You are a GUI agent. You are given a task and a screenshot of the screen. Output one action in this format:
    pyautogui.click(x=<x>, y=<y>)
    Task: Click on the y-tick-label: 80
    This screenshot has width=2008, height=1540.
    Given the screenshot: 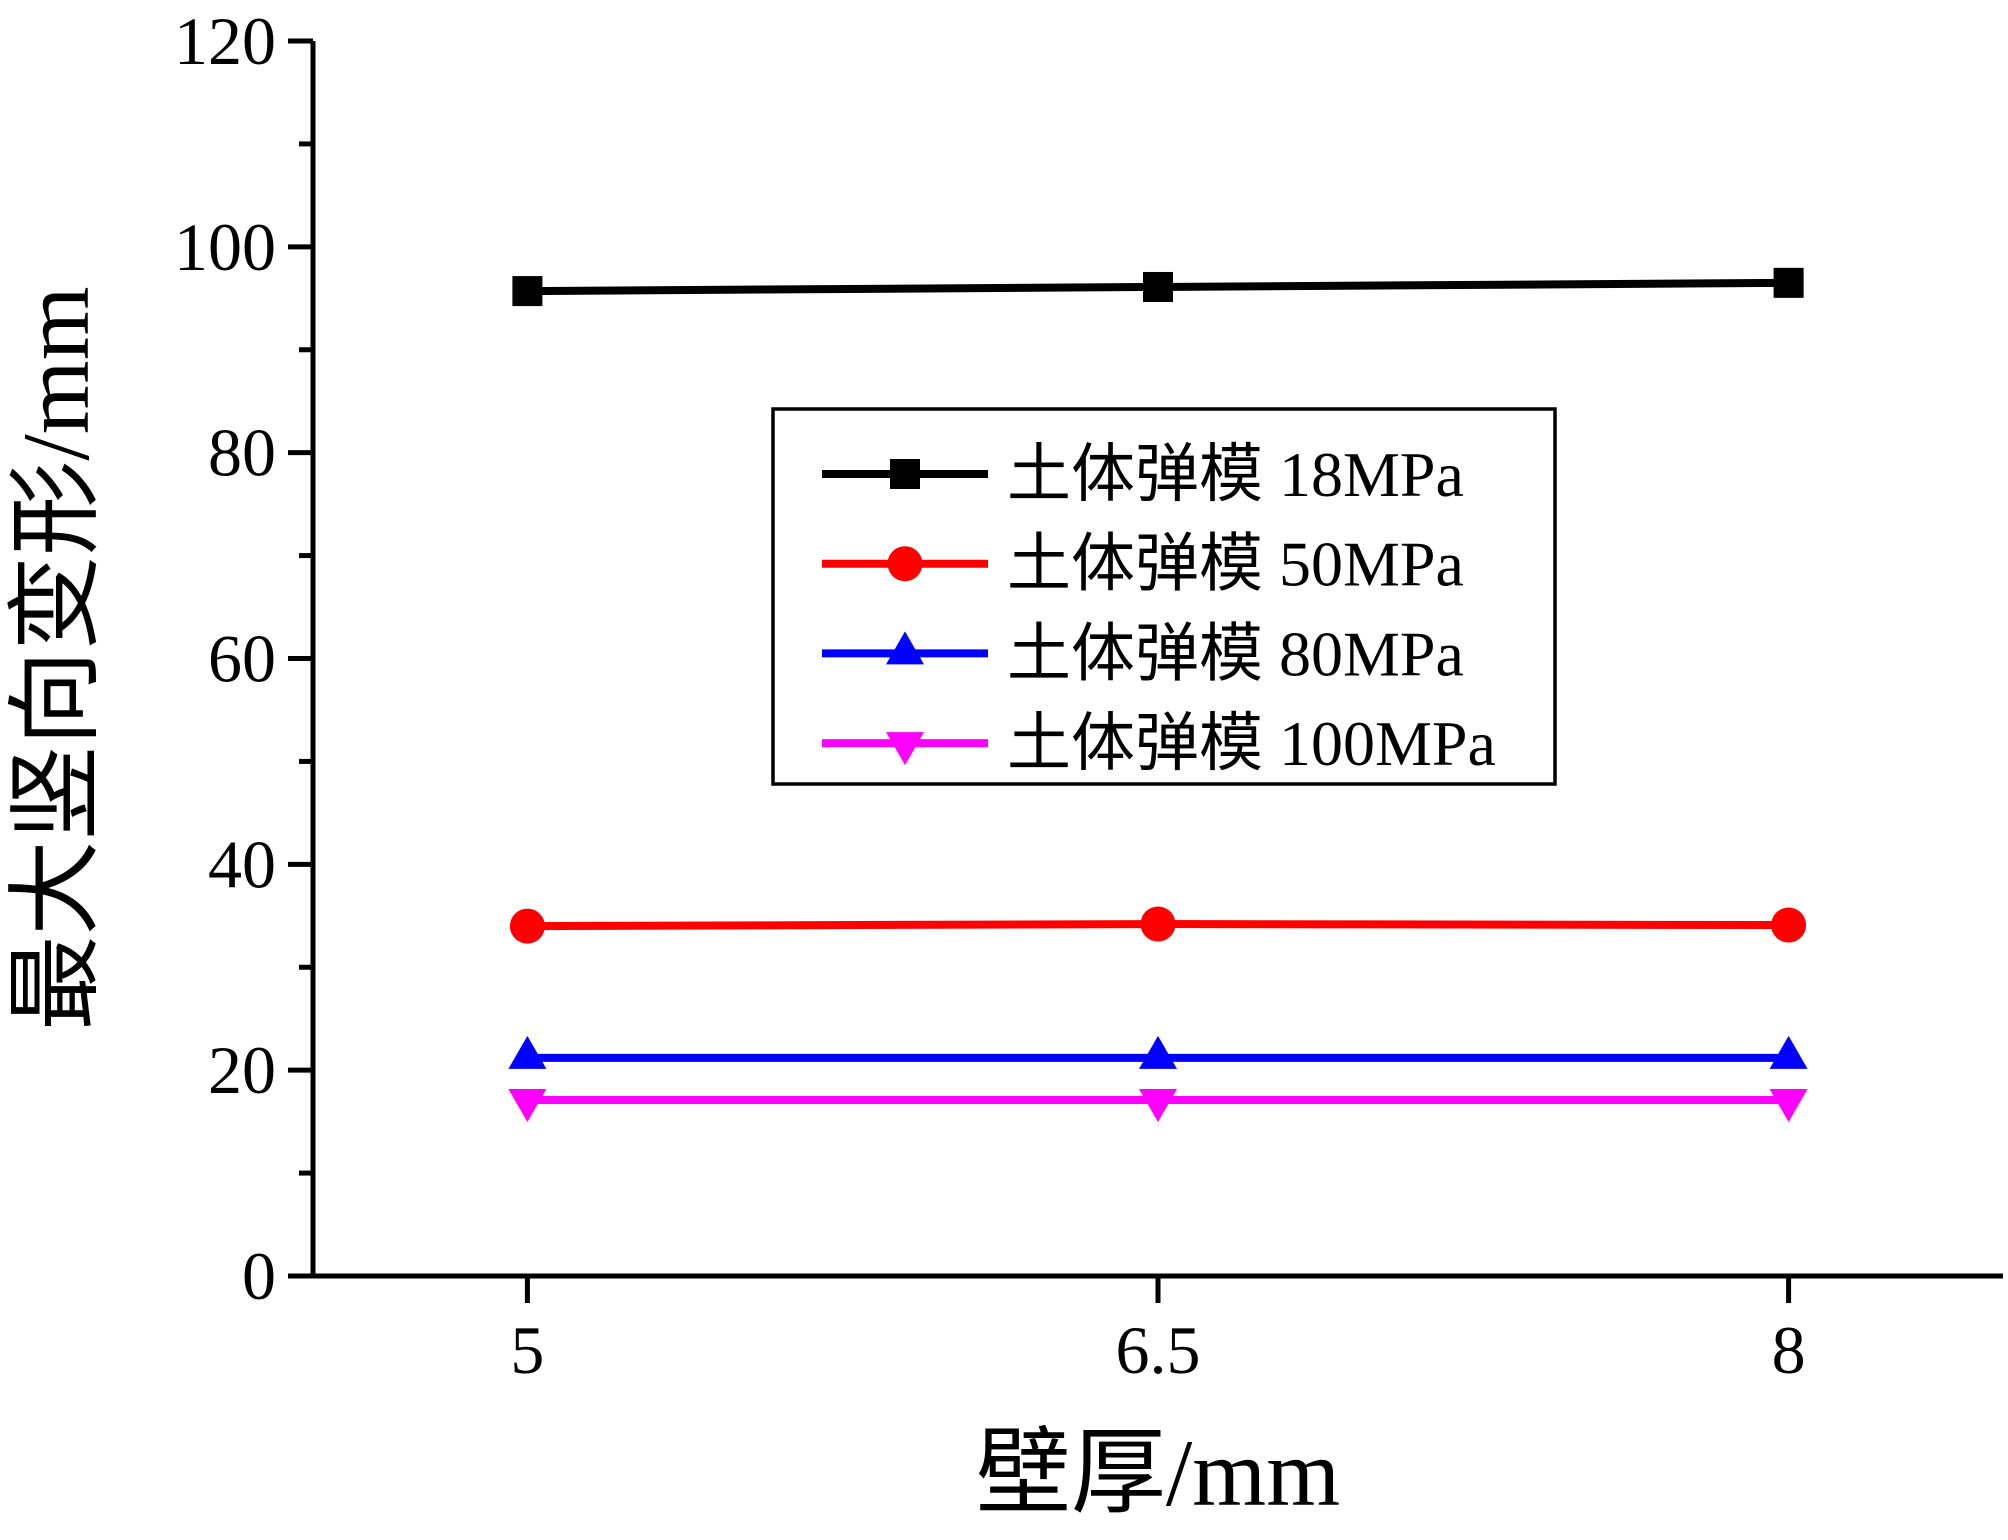 What is the action you would take?
    pyautogui.click(x=242, y=453)
    